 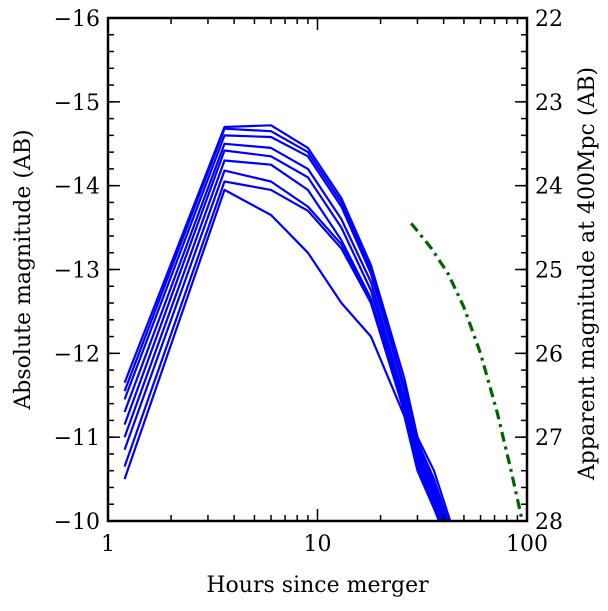 I want to click on y-tick-label: −10, so click(x=77, y=522).